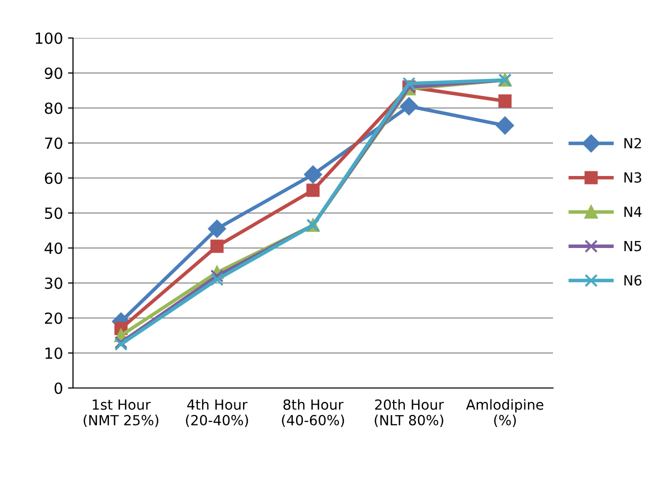 Image resolution: width=656 pixels, height=477 pixels. What do you see at coordinates (505, 413) in the screenshot?
I see `x-tick-label: Amlodipine (%)` at bounding box center [505, 413].